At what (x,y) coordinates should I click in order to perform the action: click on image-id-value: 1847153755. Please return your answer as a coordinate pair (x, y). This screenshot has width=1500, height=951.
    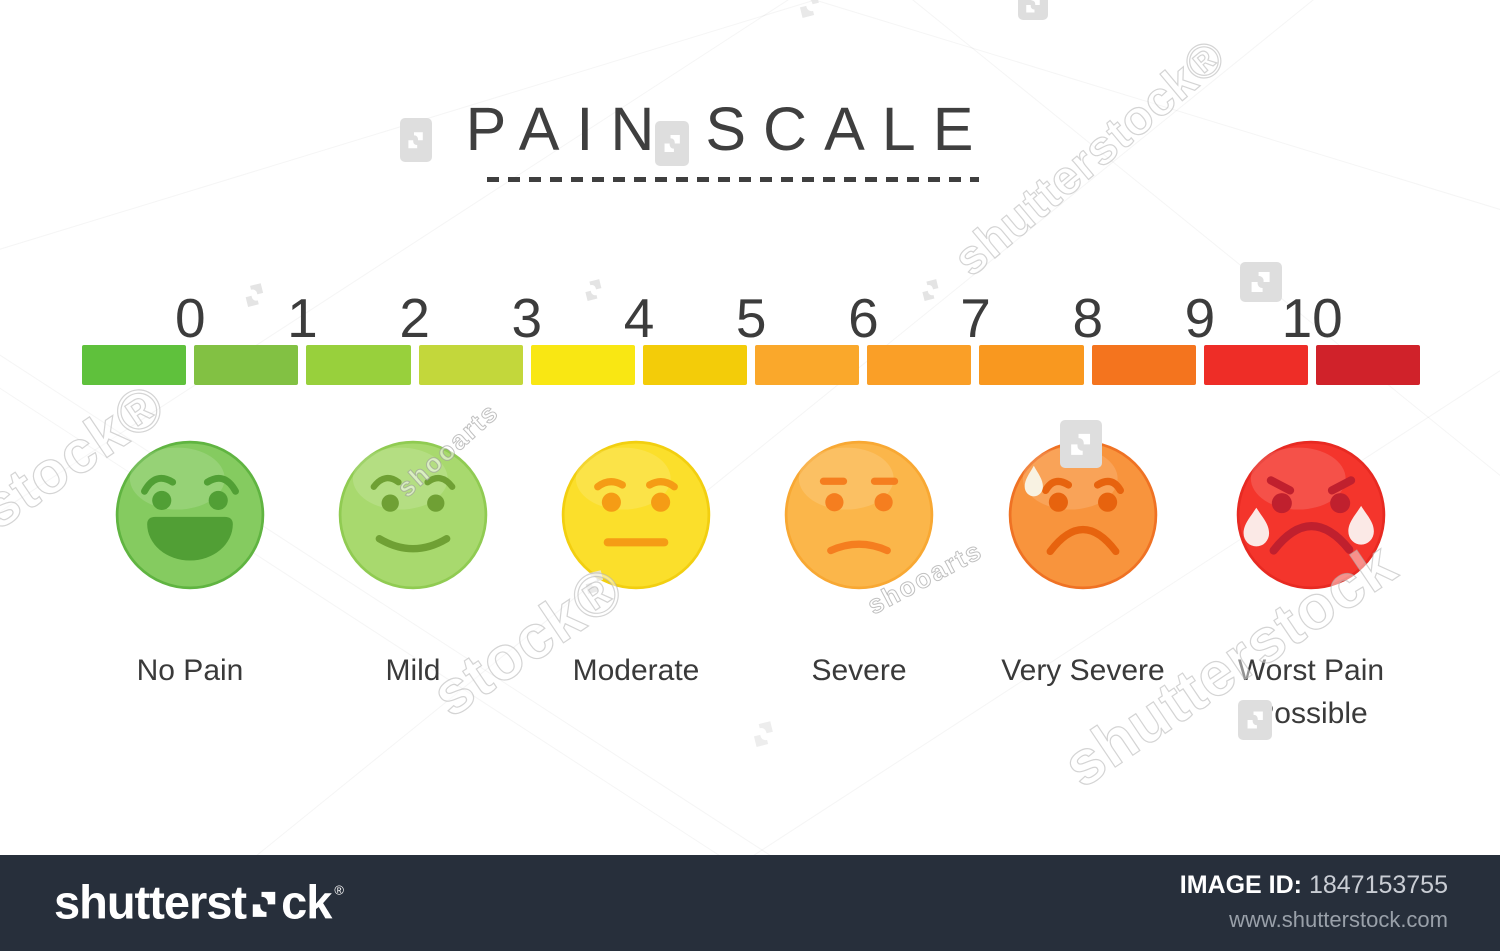
    Looking at the image, I should click on (1378, 885).